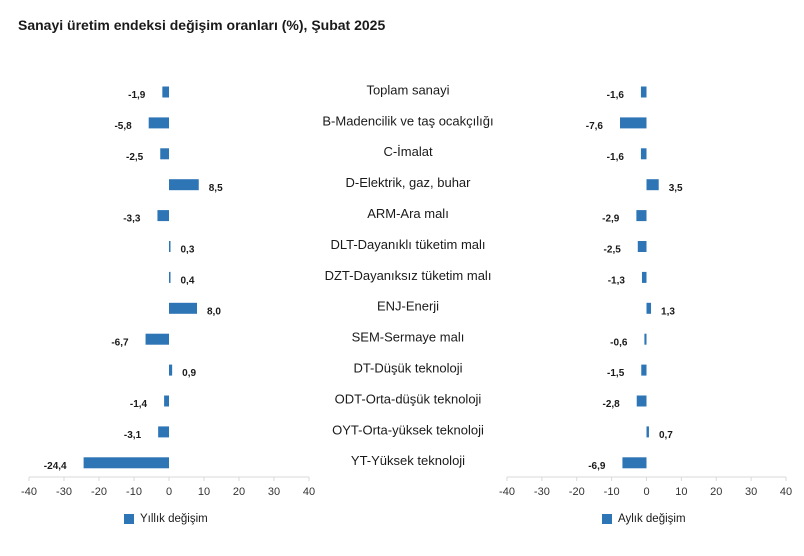 The width and height of the screenshot is (804, 556). What do you see at coordinates (616, 373) in the screenshot?
I see `data-label-monthly: -1,5` at bounding box center [616, 373].